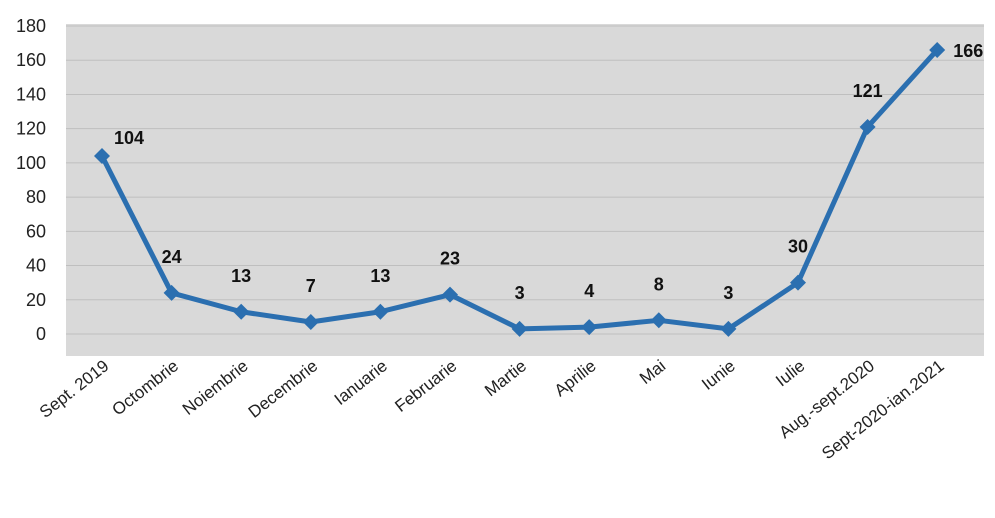  Describe the element at coordinates (129, 138) in the screenshot. I see `data-label: 104` at that location.